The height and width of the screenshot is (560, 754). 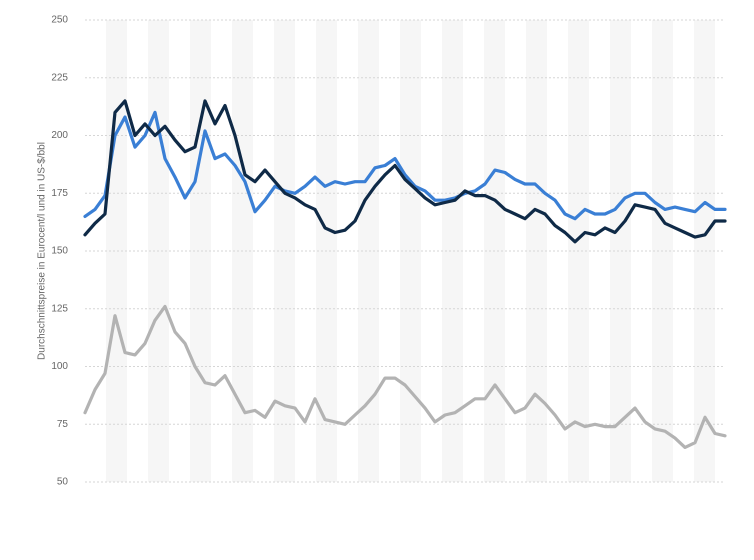 I want to click on y-tick-label: 175, so click(x=59, y=193).